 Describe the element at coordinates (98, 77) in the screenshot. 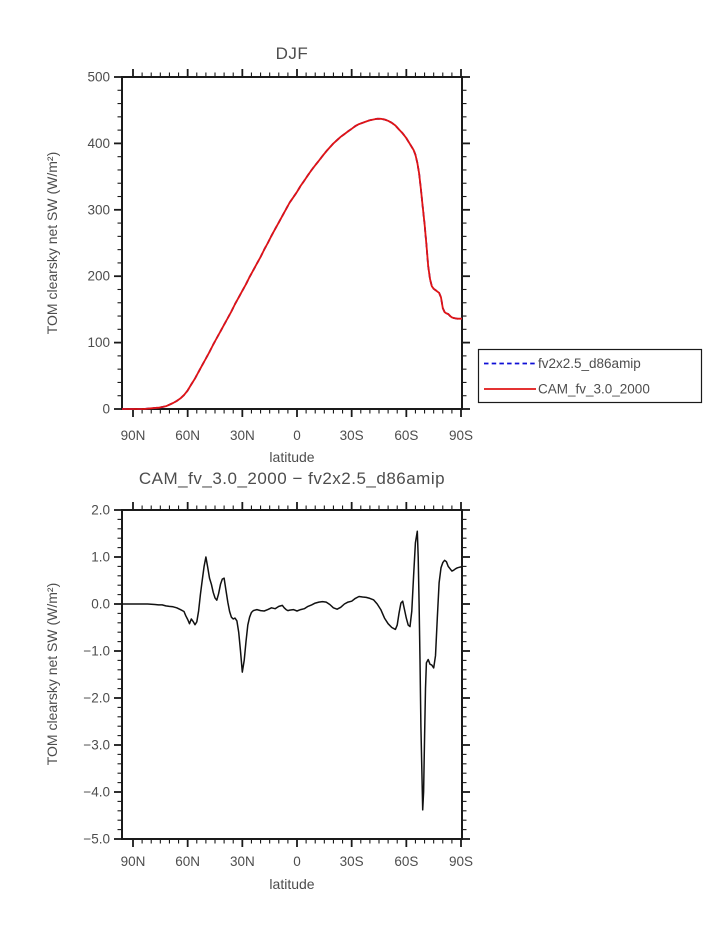

I see `y-tick-label: 500` at that location.